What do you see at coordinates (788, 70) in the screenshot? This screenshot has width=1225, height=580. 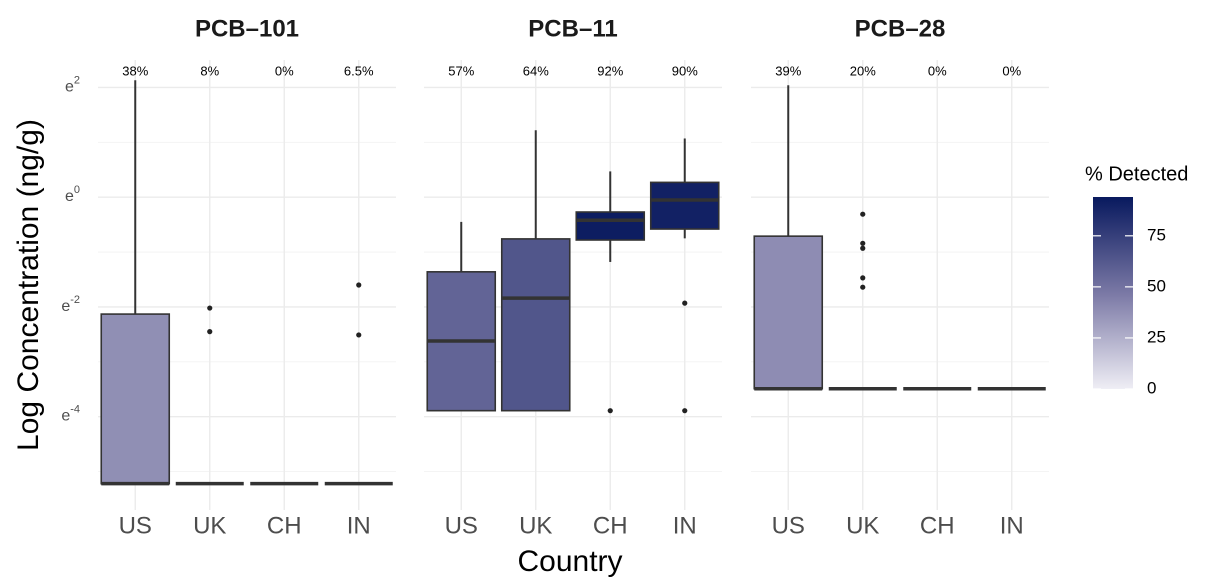 I see `detected-label: 39%` at bounding box center [788, 70].